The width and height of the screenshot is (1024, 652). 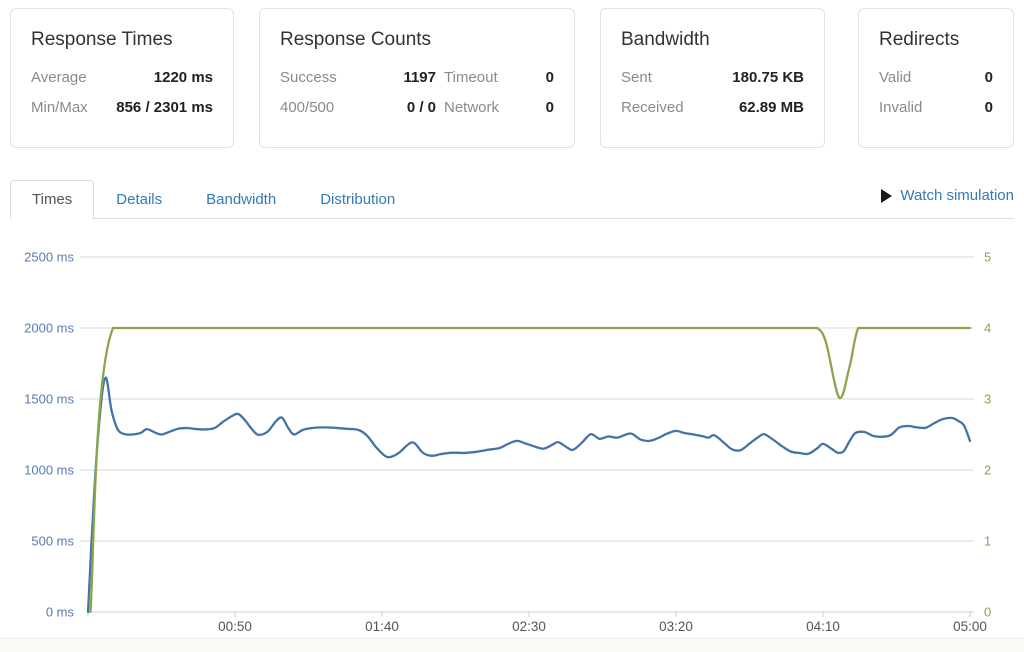 I want to click on svg-text: 0, so click(x=987, y=612).